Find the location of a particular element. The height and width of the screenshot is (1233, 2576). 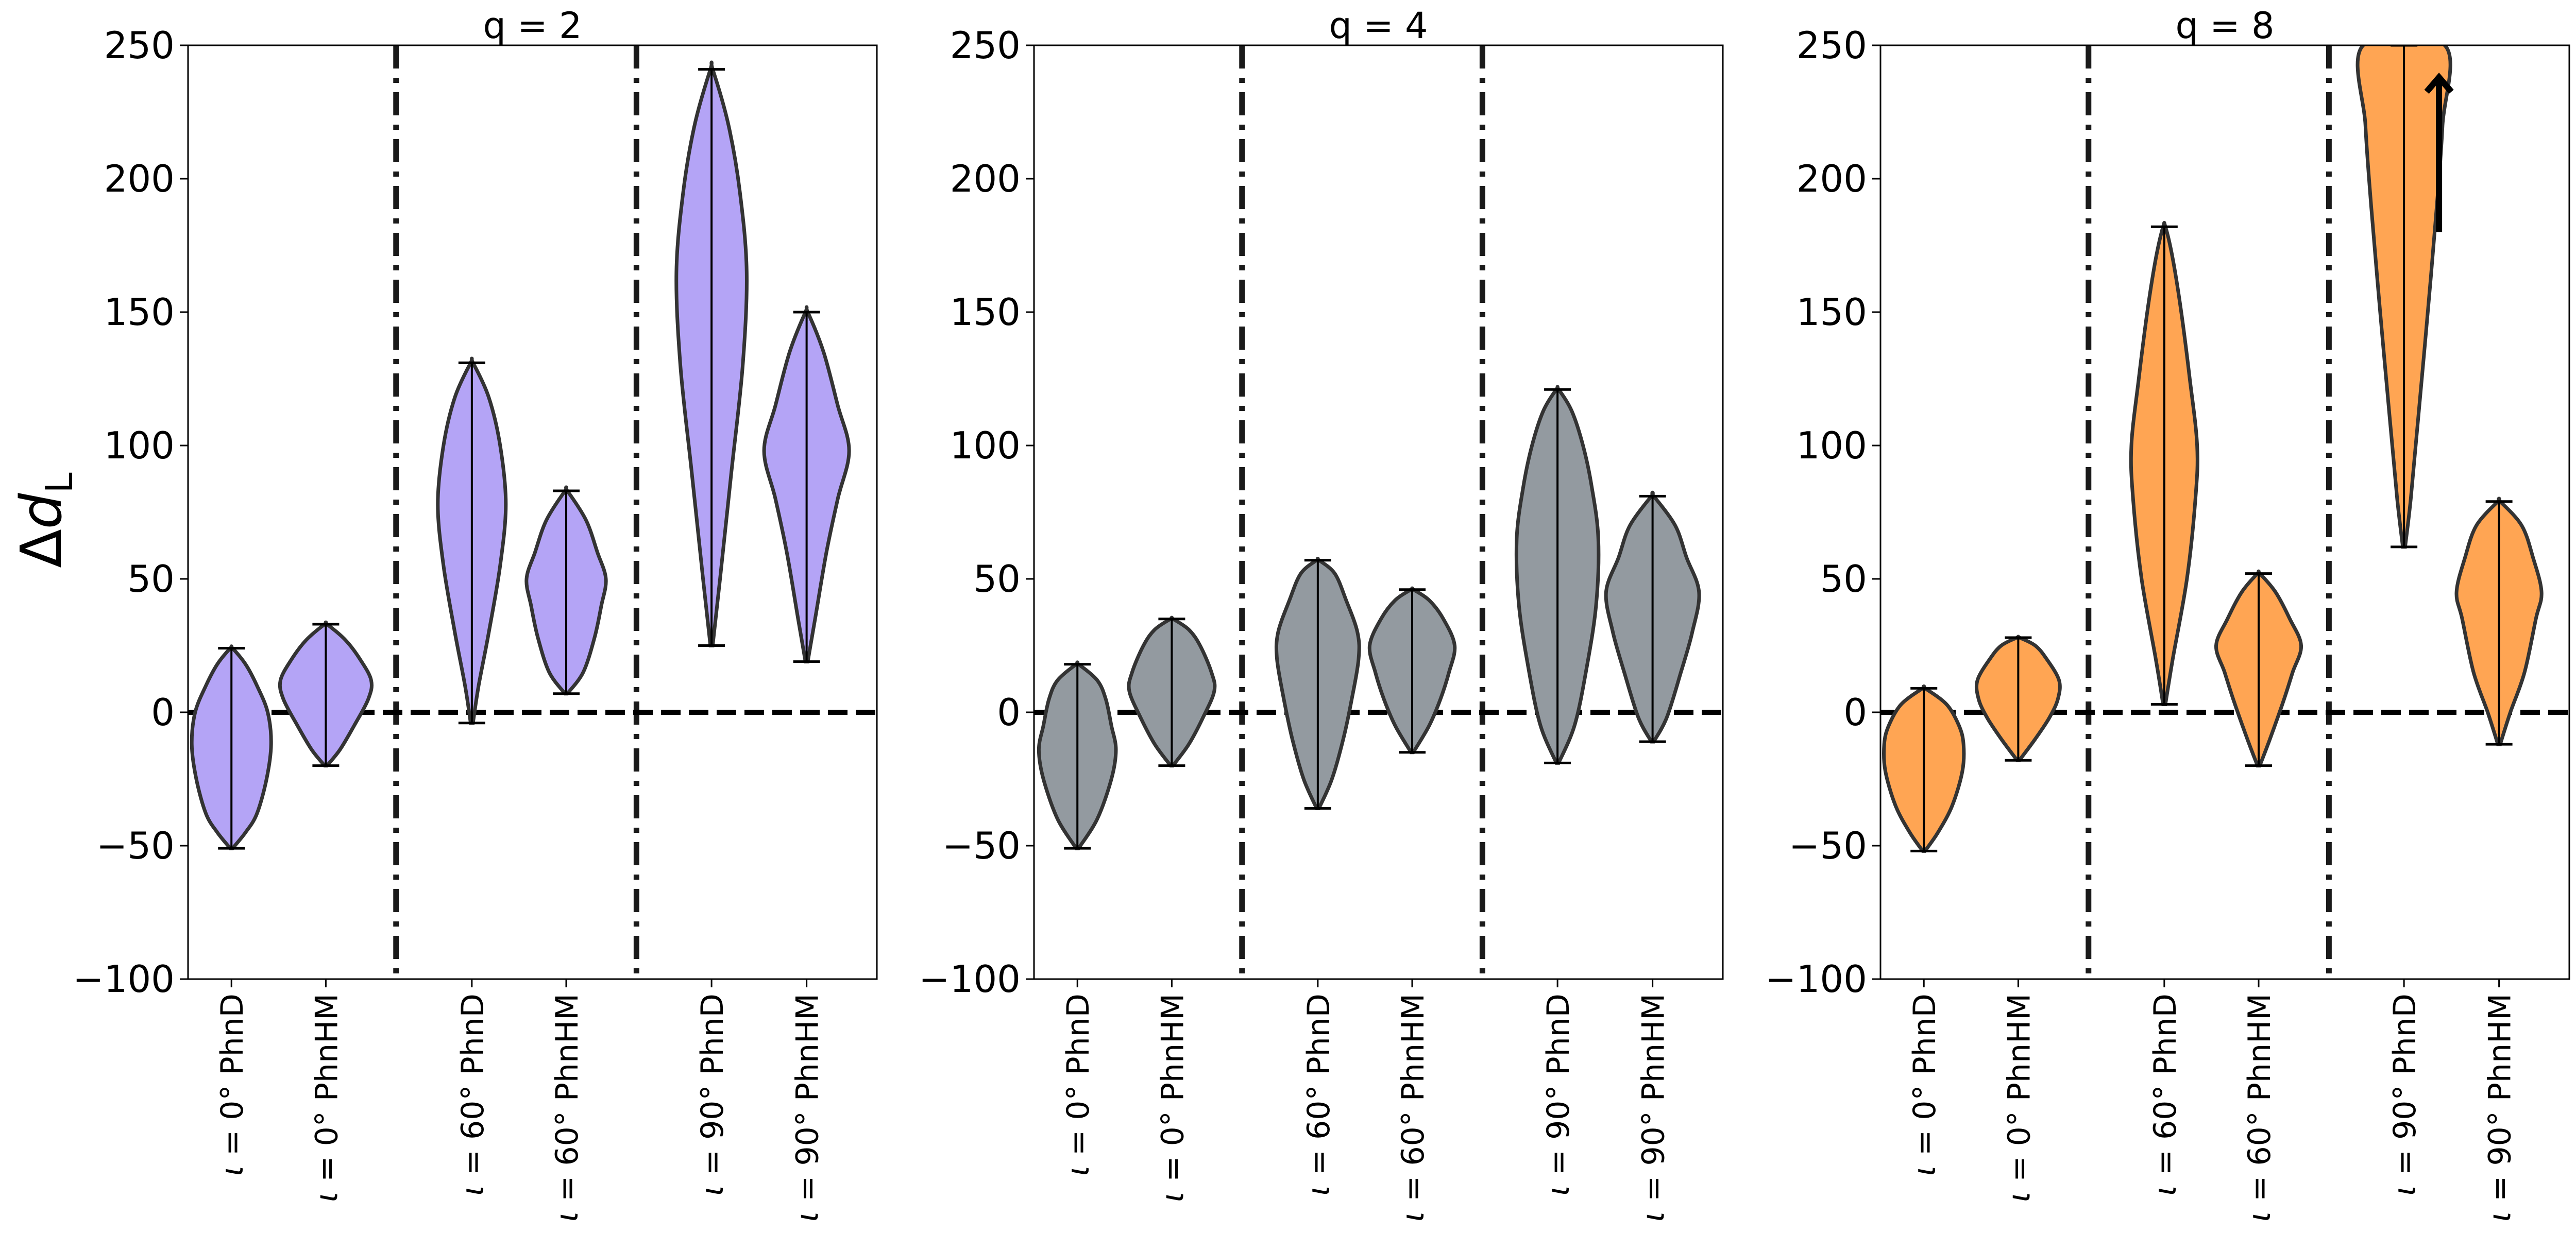

panel-title: q = 2 is located at coordinates (532, 26).